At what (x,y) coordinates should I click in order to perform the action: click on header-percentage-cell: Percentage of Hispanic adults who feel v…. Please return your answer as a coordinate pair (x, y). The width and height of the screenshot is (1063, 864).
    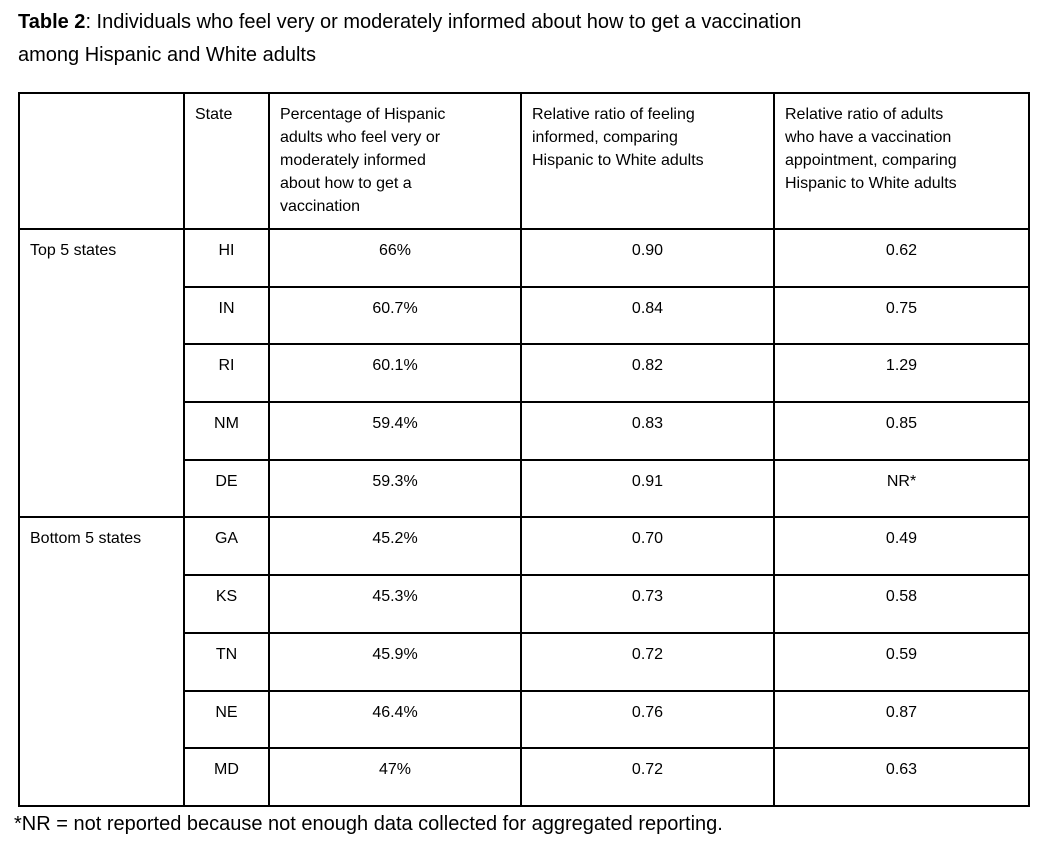
    Looking at the image, I should click on (395, 161).